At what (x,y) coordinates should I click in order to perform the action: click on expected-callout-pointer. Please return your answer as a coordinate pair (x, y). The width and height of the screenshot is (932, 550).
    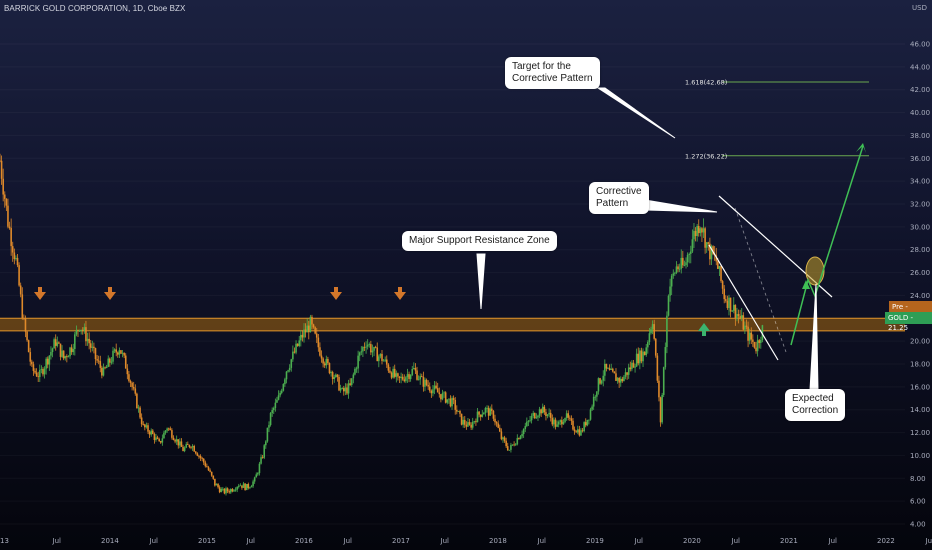
    Looking at the image, I should click on (814, 337).